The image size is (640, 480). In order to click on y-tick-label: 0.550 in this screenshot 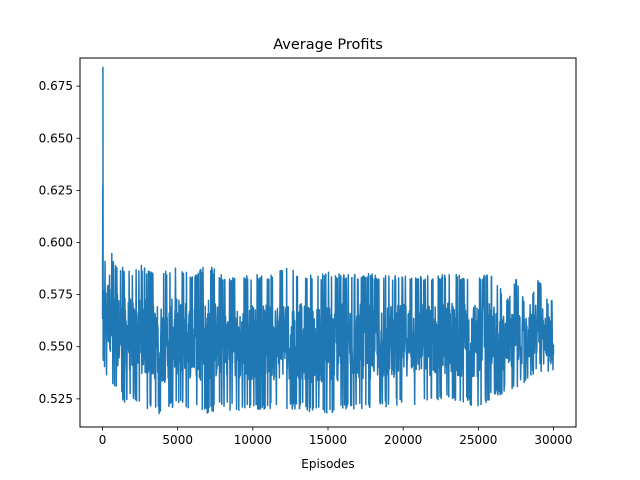, I will do `click(56, 347)`.